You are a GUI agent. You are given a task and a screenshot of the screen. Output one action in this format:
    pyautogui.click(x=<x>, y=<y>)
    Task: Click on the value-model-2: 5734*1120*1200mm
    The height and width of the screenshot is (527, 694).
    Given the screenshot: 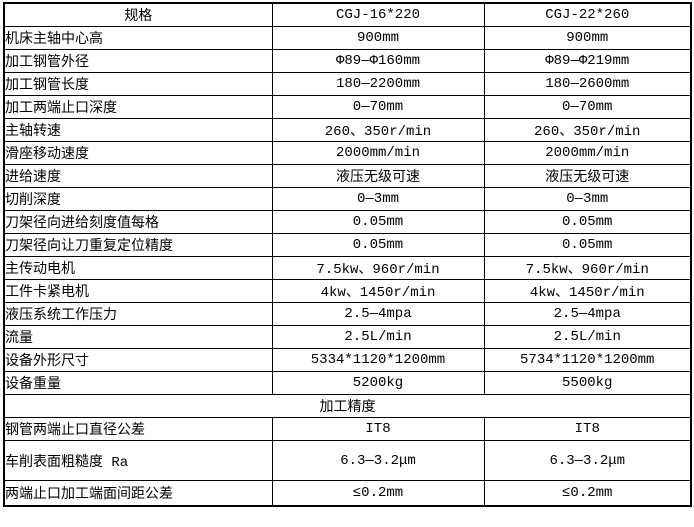 What is the action you would take?
    pyautogui.click(x=587, y=360)
    